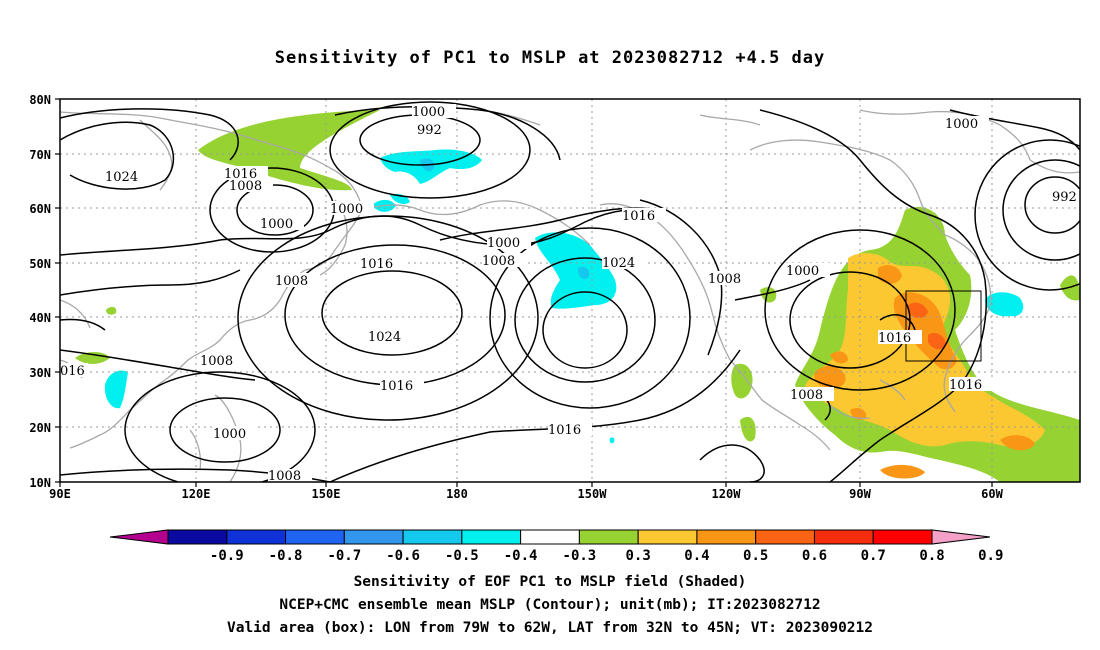 This screenshot has height=650, width=1100. I want to click on lat-label: 80N, so click(40, 100).